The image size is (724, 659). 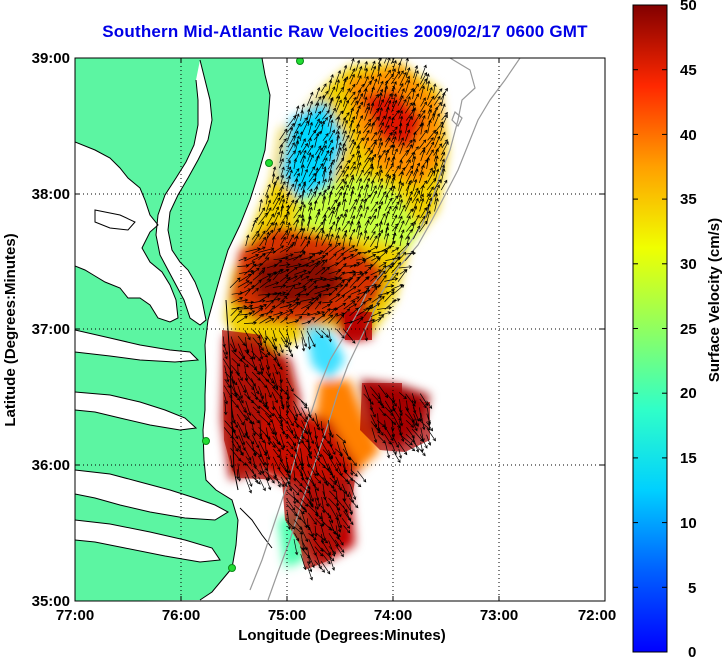 What do you see at coordinates (688, 199) in the screenshot?
I see `colorbar-tick-label: 35` at bounding box center [688, 199].